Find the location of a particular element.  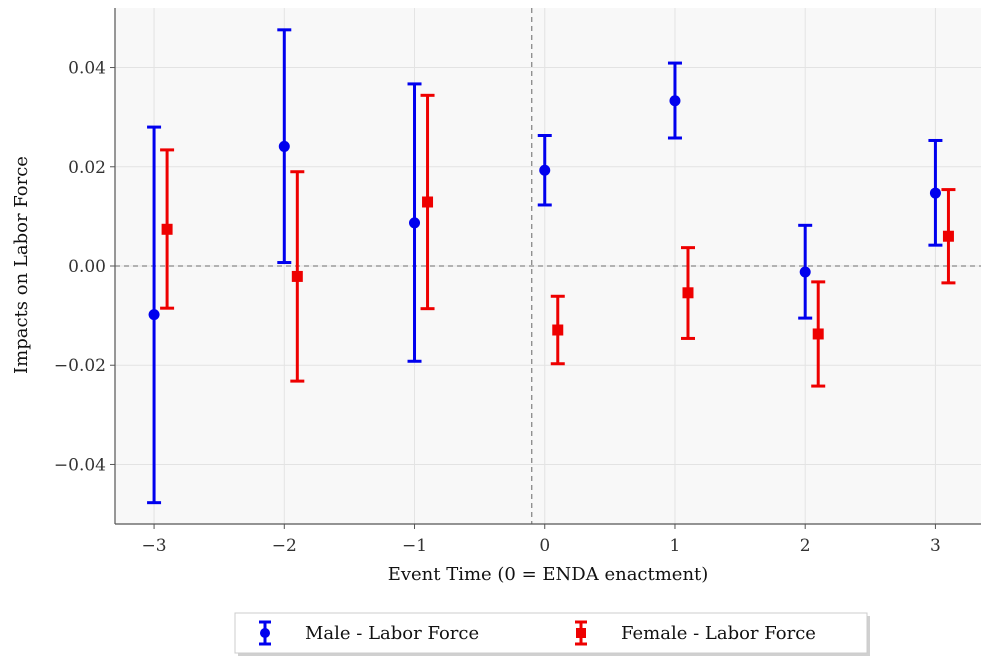

legend-box is located at coordinates (551, 633).